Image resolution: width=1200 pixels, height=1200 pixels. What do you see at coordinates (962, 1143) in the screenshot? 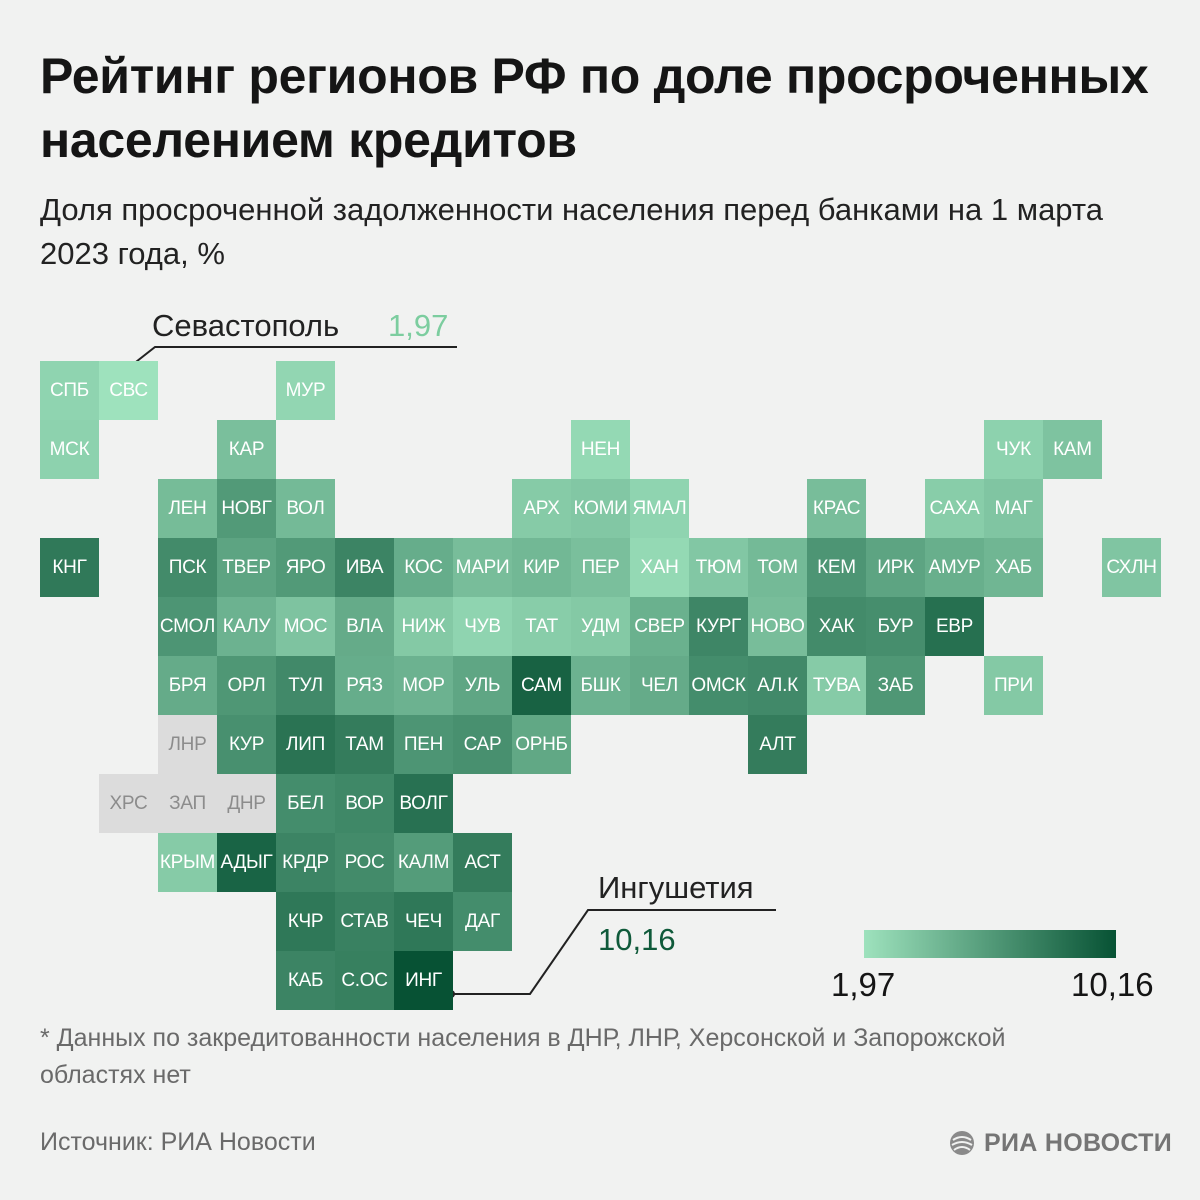
I see `ria-logo-icon` at bounding box center [962, 1143].